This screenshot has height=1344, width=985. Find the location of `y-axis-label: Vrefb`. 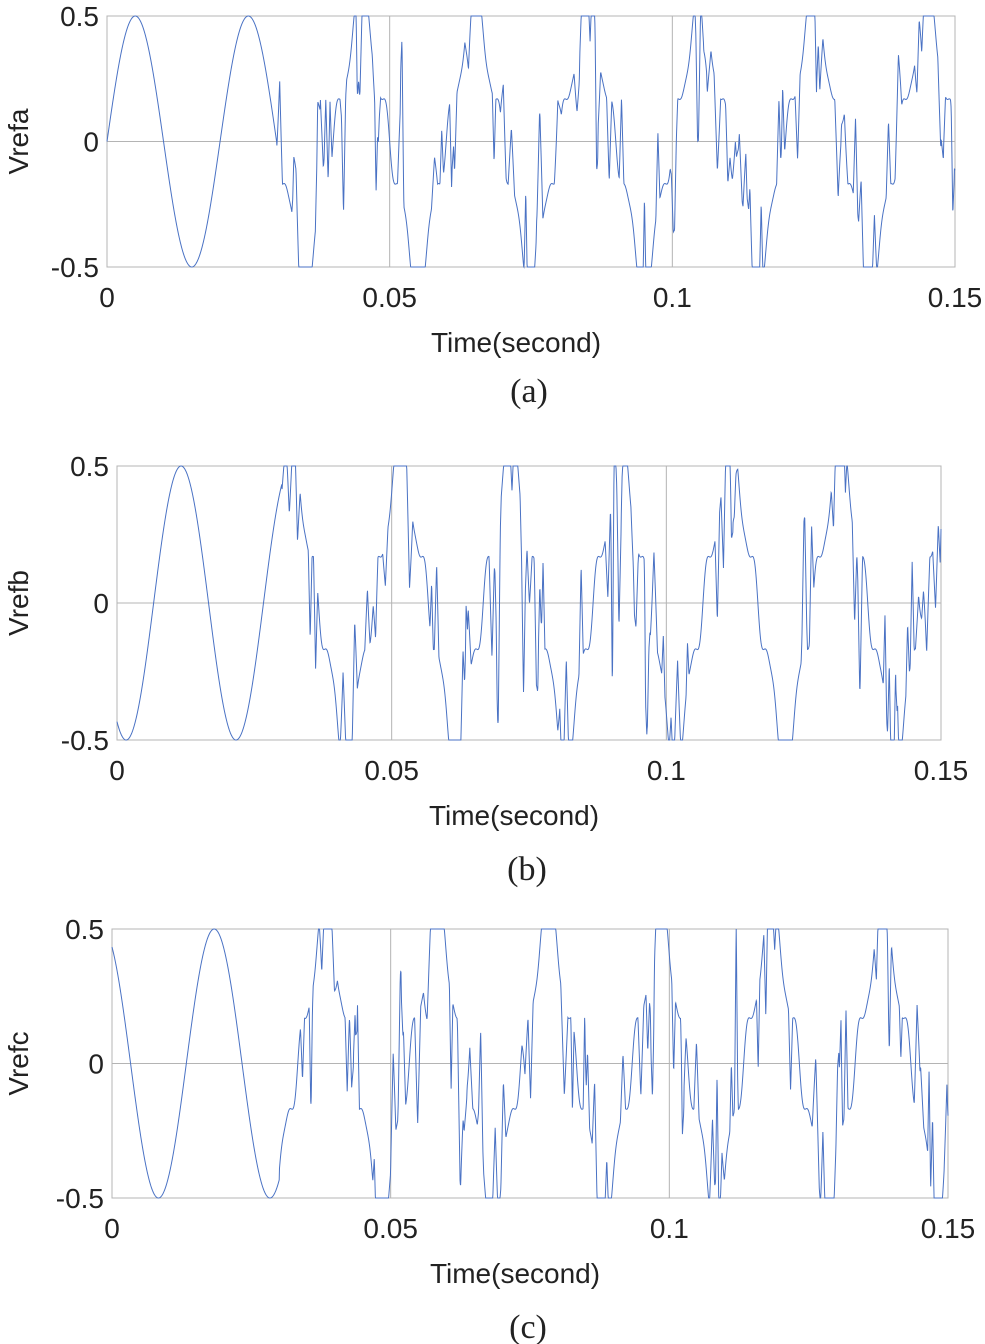

y-axis-label: Vrefb is located at coordinates (18, 603).